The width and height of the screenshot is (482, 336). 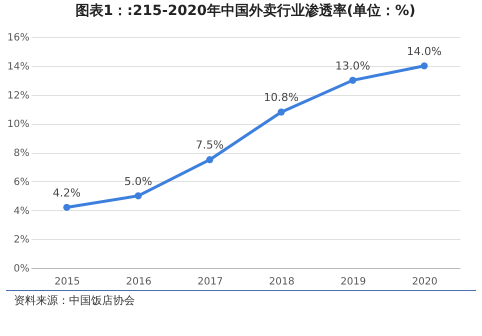 What do you see at coordinates (245, 10) in the screenshot?
I see `chart-title: 图表1：:215-2020年中国外卖行业渗透率(单位：%)` at bounding box center [245, 10].